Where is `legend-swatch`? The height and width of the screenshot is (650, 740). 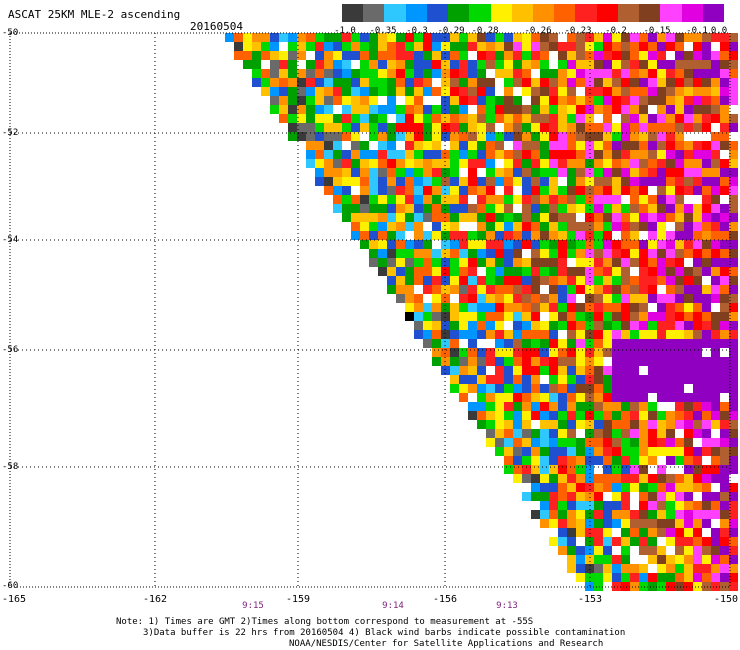 legend-swatch is located at coordinates (437, 13).